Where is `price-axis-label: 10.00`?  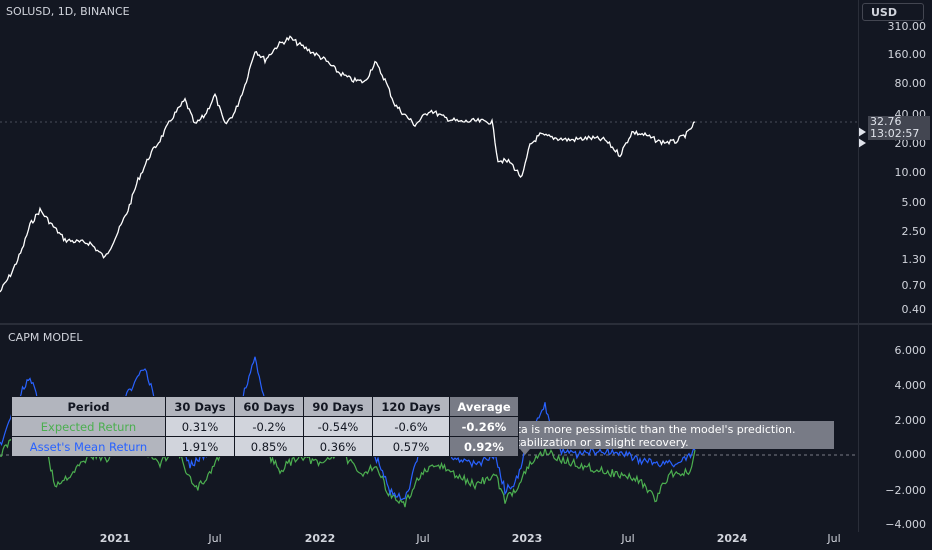
price-axis-label: 10.00 is located at coordinates (910, 172).